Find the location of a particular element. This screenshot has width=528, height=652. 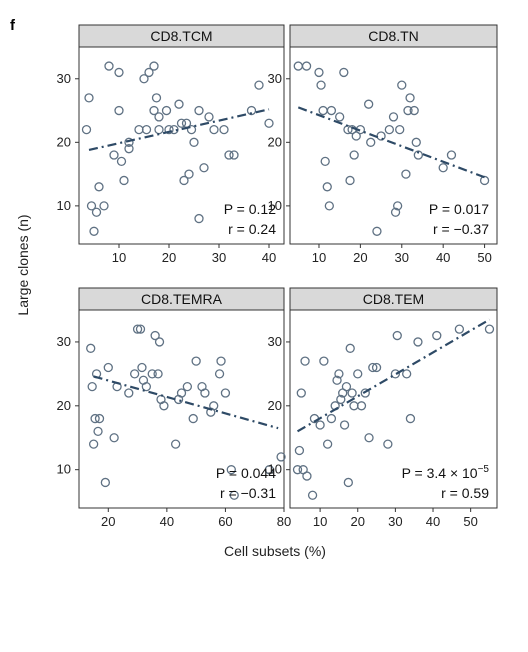

r-value-label: r = −0.37 is located at coordinates (461, 229).